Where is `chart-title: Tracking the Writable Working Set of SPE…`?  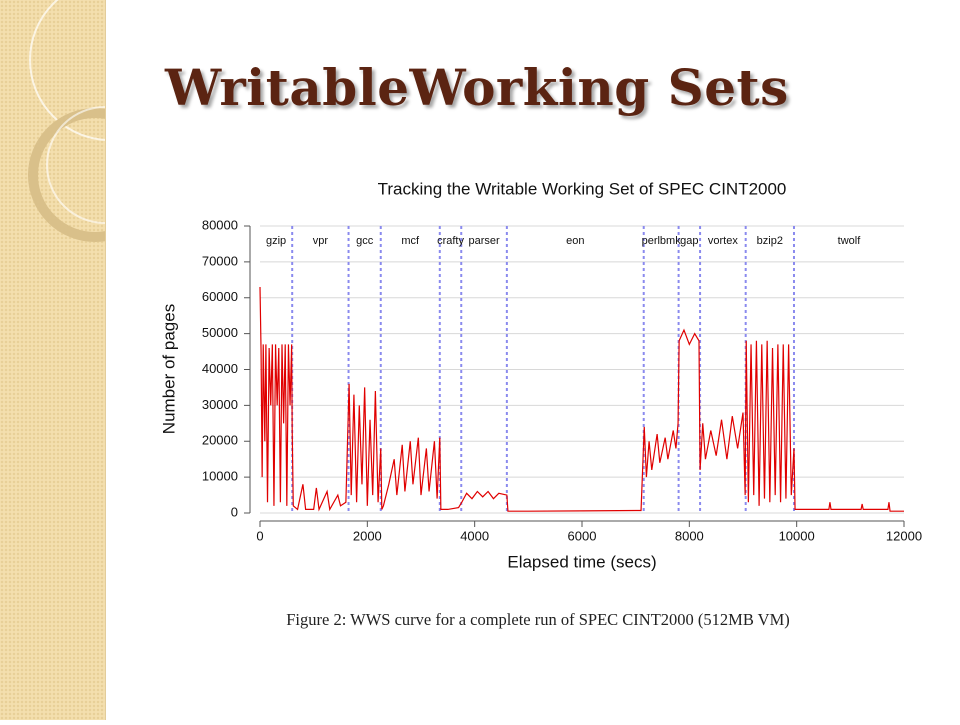
chart-title: Tracking the Writable Working Set of SPE… is located at coordinates (582, 188).